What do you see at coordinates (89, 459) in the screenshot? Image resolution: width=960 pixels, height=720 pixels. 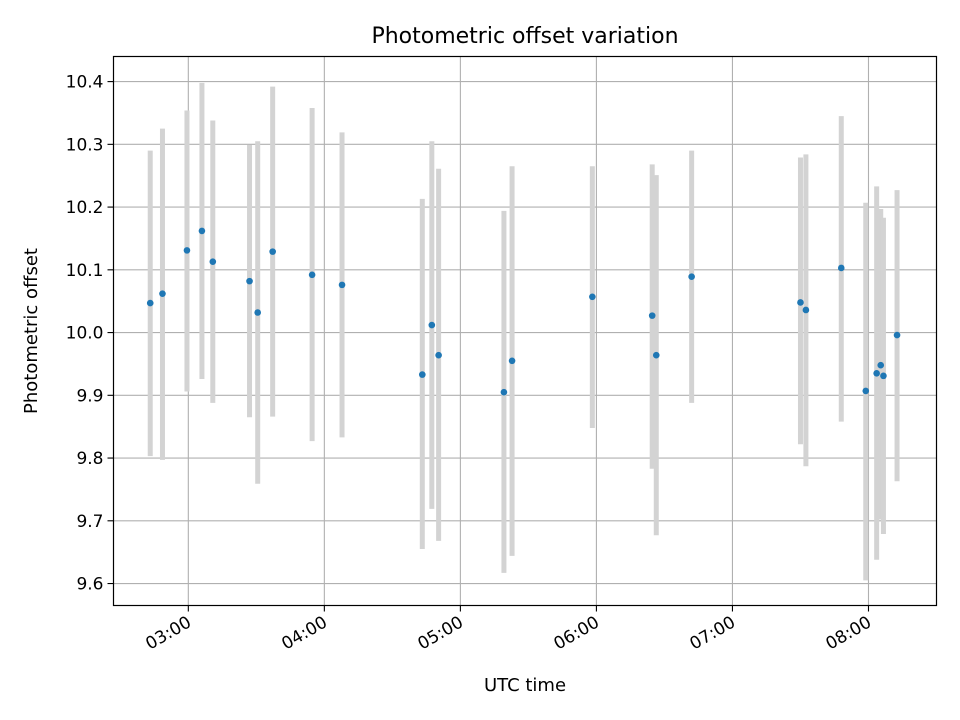 I see `y-tick-label: 9.8` at bounding box center [89, 459].